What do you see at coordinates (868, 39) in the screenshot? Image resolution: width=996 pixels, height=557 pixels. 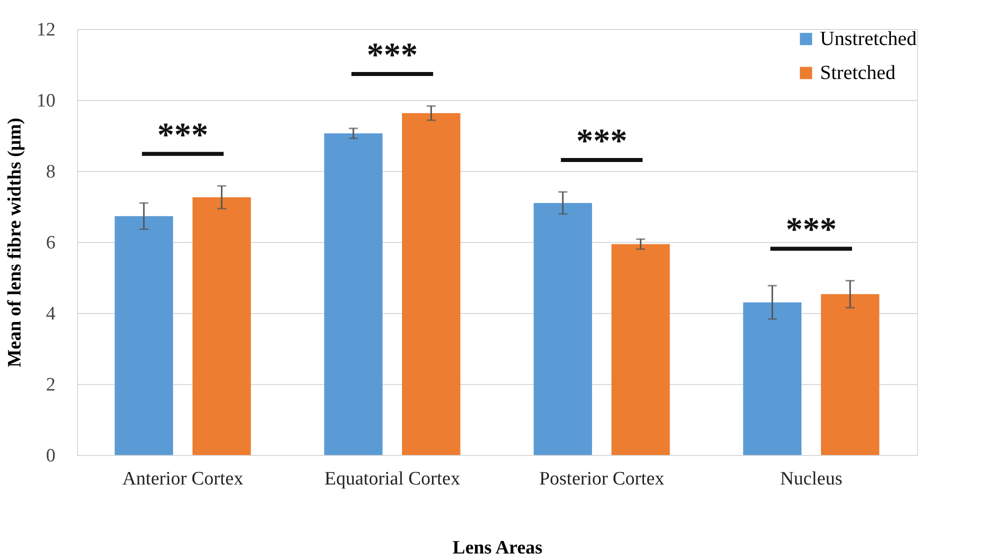 I see `legend-label: Unstretched` at bounding box center [868, 39].